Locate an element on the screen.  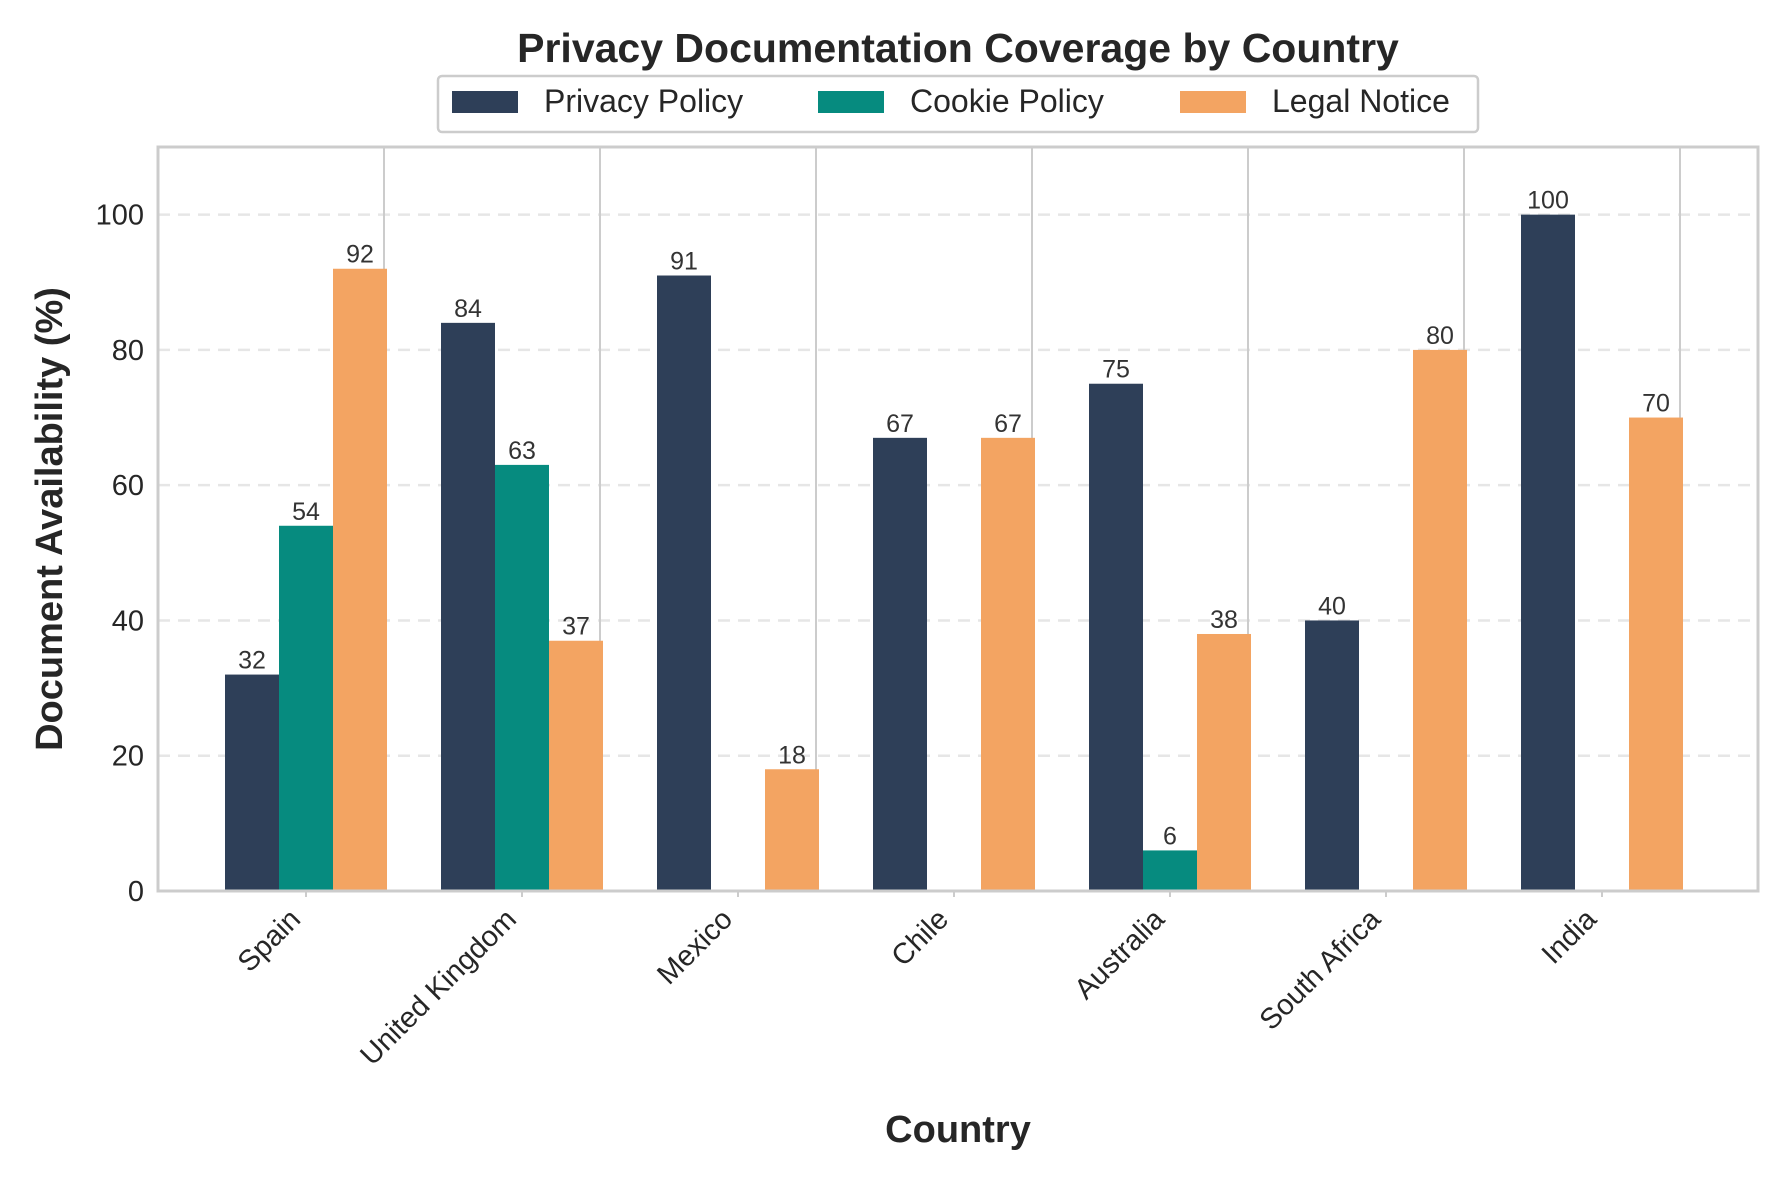
x-tick-label: Chile is located at coordinates (920, 937).